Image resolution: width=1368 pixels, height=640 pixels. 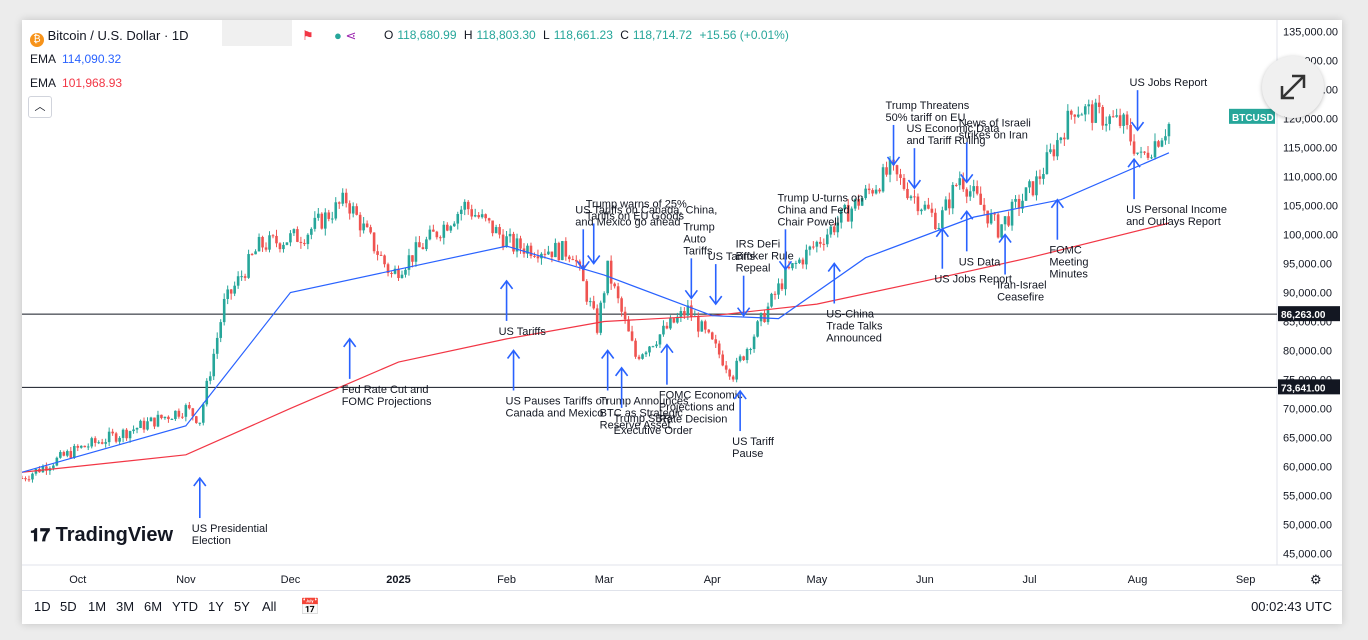 What do you see at coordinates (624, 35) in the screenshot?
I see `close-label: C` at bounding box center [624, 35].